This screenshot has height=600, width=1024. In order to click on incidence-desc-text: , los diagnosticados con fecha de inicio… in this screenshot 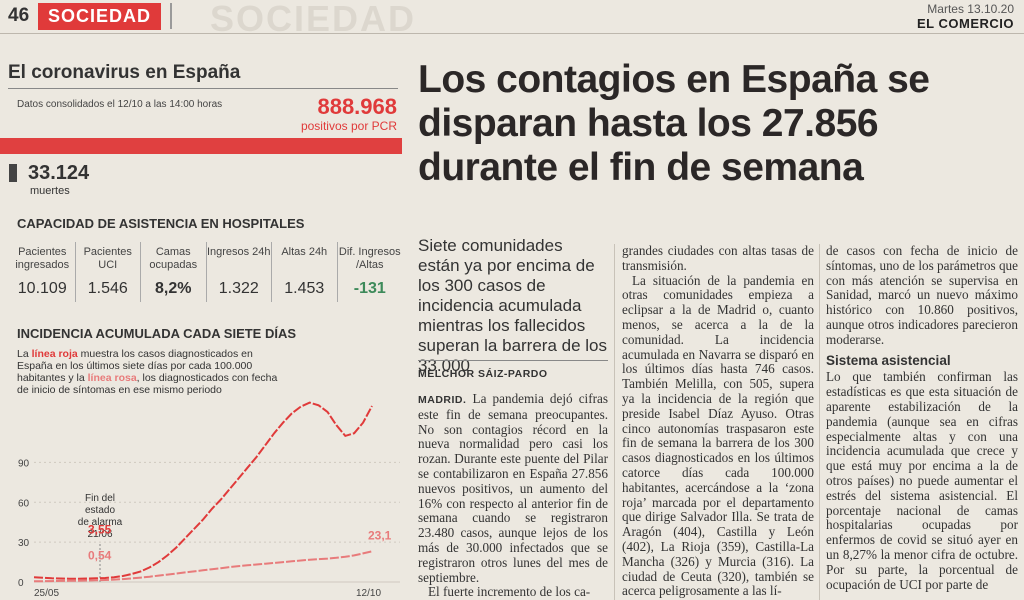, I will do `click(147, 384)`.